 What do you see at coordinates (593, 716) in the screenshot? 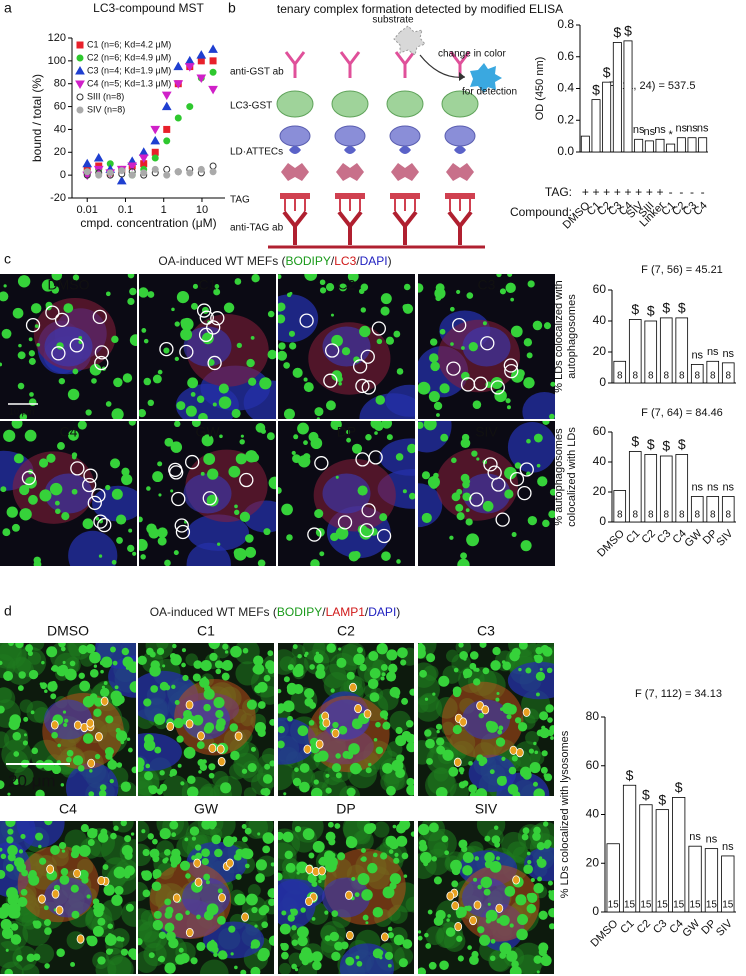
I see `y-tick-label: 80` at bounding box center [593, 716].